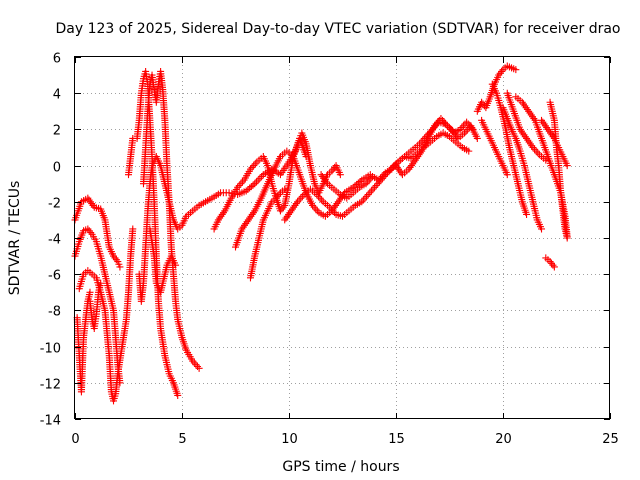 This screenshot has height=480, width=640. What do you see at coordinates (50, 349) in the screenshot?
I see `y-tick-label: -10` at bounding box center [50, 349].